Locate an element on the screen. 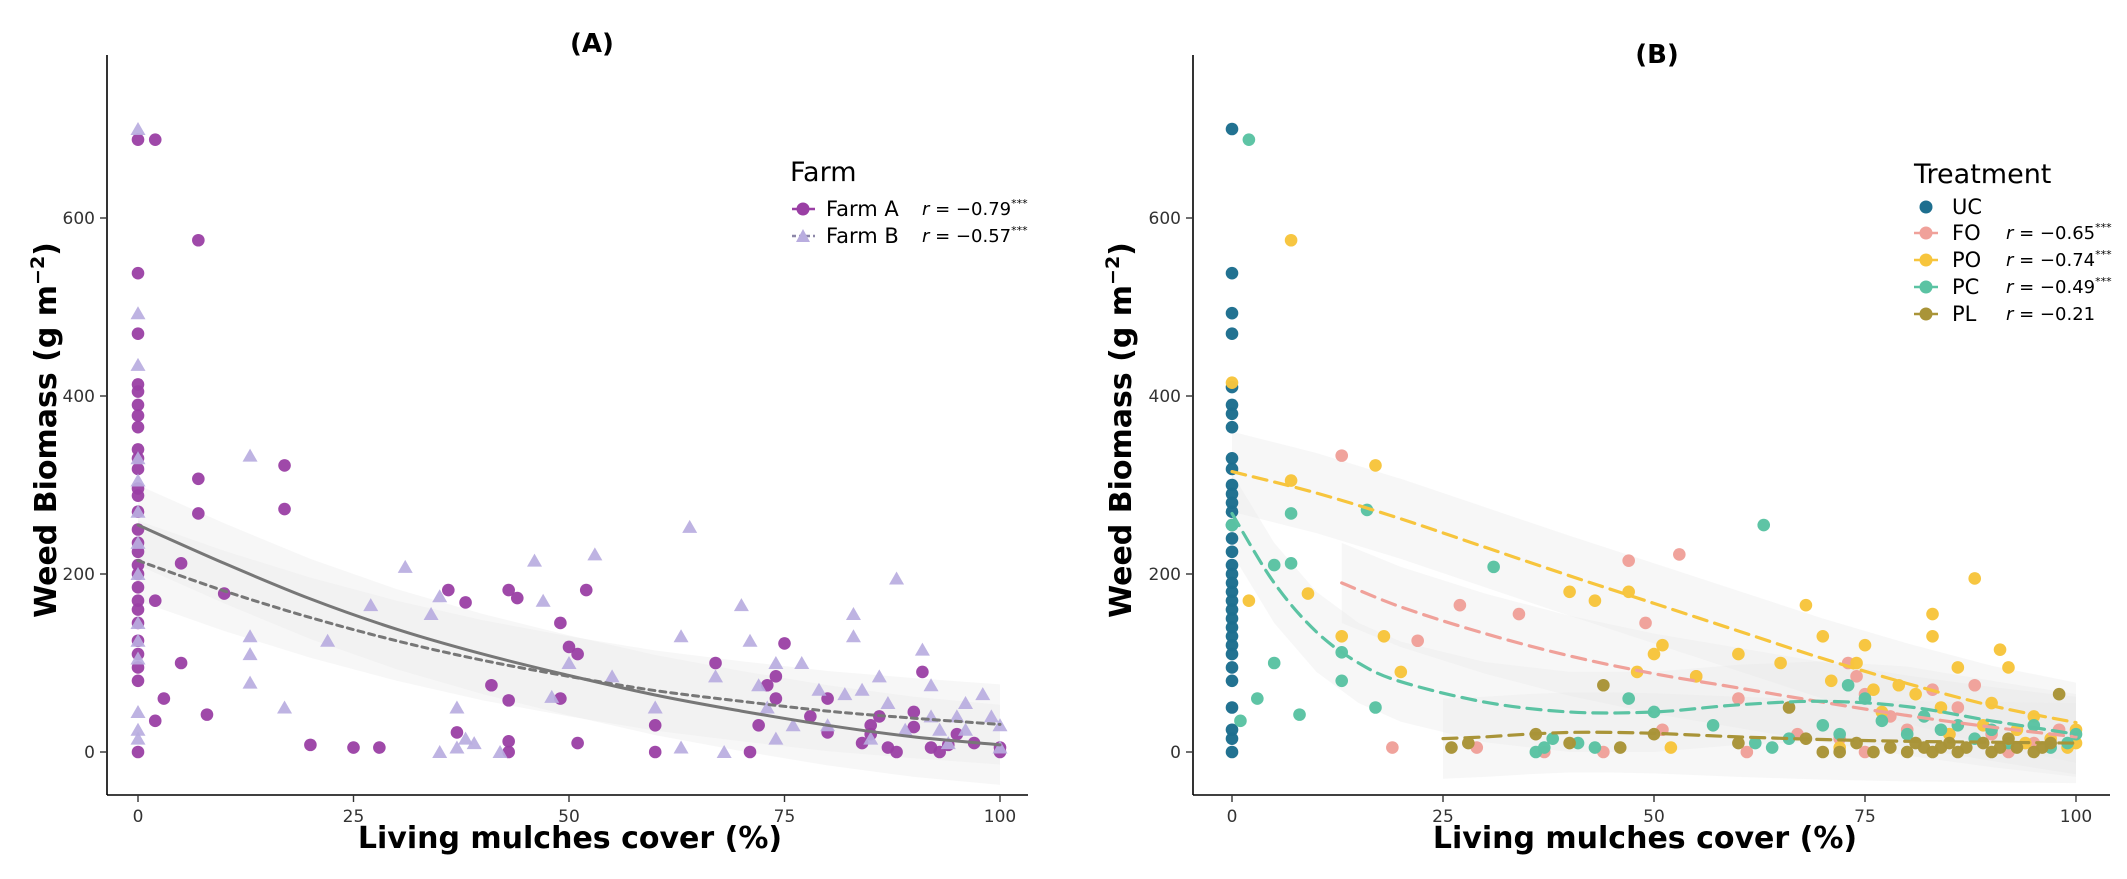 The width and height of the screenshot is (2127, 879). panel-b-title: (B) is located at coordinates (1657, 55).